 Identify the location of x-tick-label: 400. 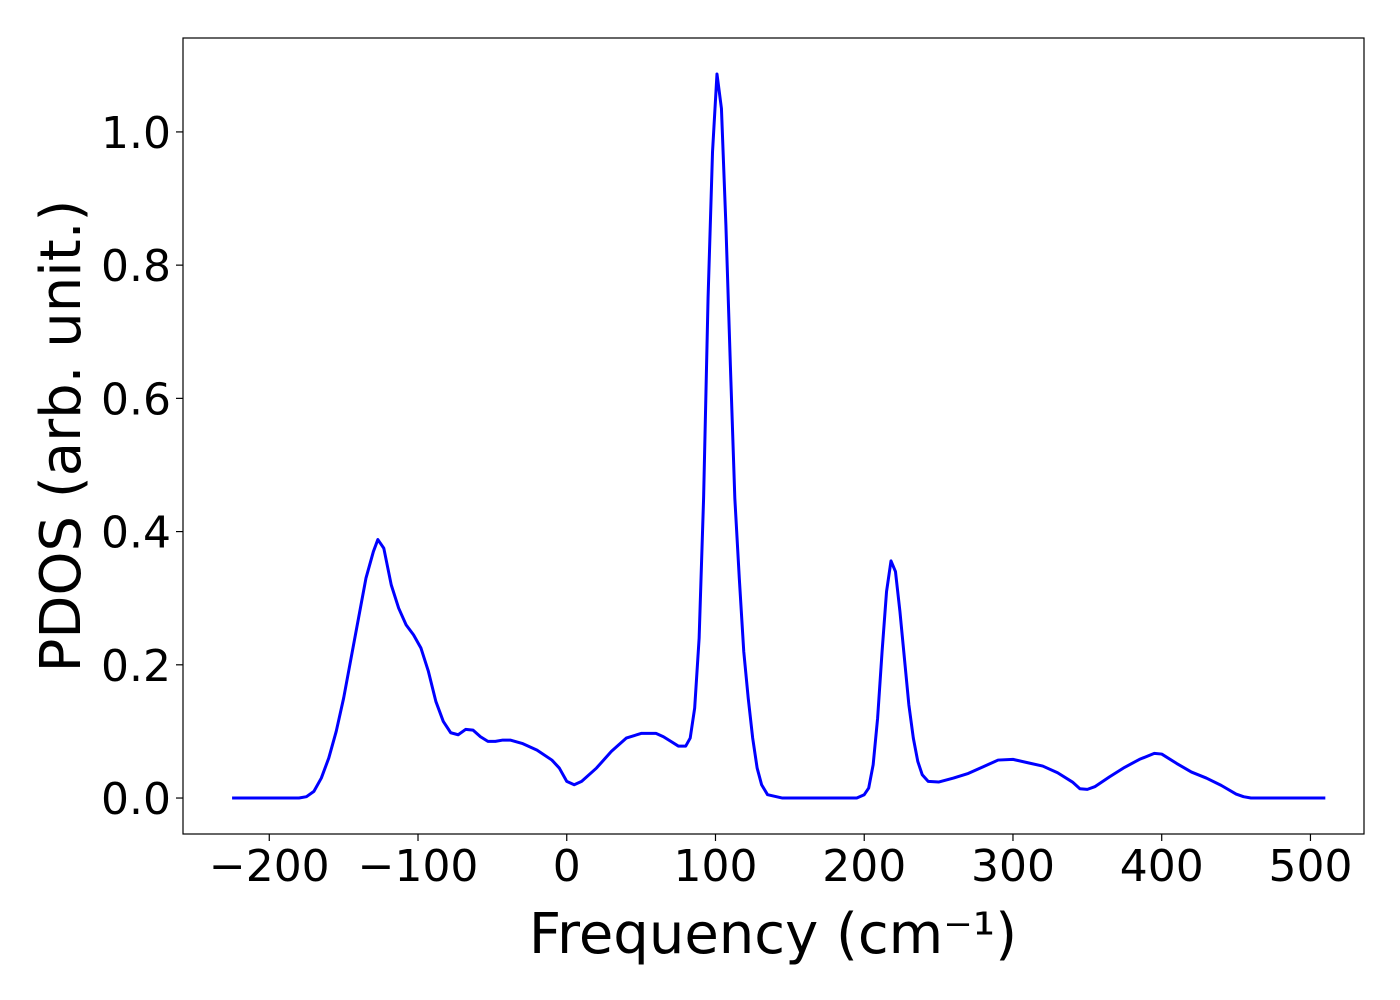
(1162, 866).